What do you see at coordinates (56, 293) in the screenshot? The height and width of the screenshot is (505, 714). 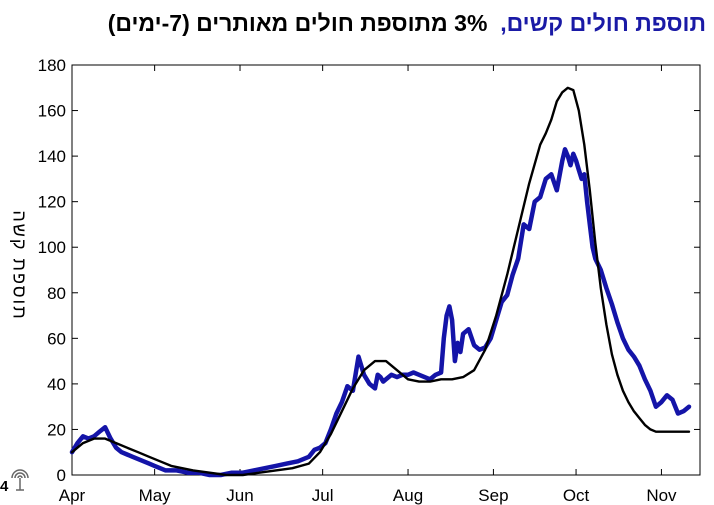 I see `y-tick-label: 80` at bounding box center [56, 293].